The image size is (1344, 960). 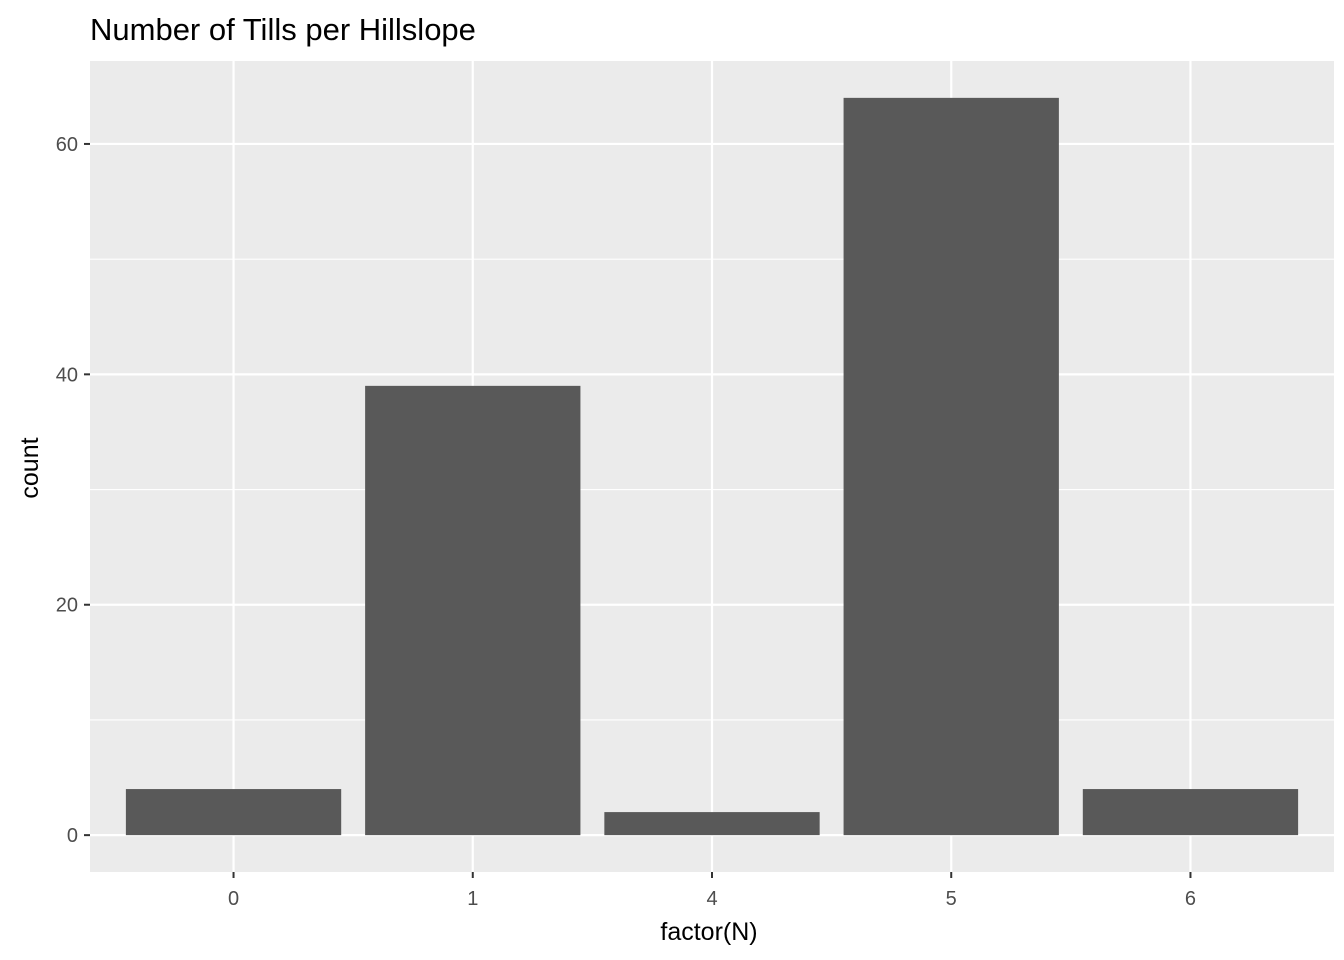 What do you see at coordinates (67, 375) in the screenshot?
I see `y-tick-label: 40` at bounding box center [67, 375].